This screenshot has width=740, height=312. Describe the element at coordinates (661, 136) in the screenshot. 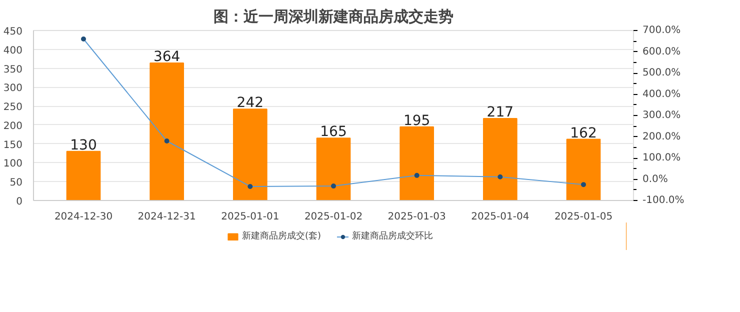

I see `y2-tick-label: 200.0%` at that location.